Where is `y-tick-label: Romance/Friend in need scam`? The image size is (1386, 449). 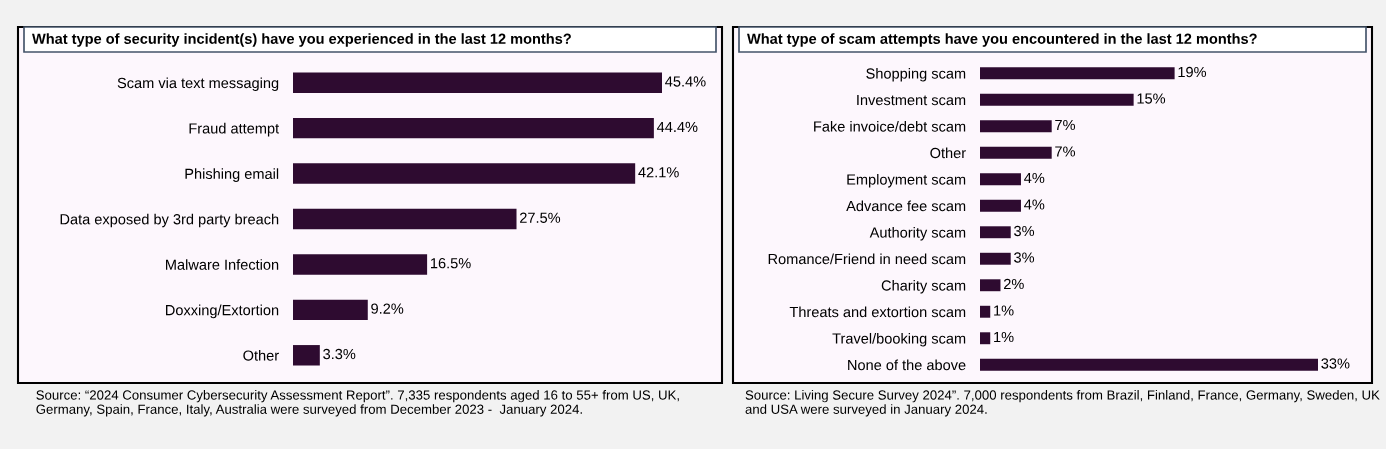 y-tick-label: Romance/Friend in need scam is located at coordinates (867, 259).